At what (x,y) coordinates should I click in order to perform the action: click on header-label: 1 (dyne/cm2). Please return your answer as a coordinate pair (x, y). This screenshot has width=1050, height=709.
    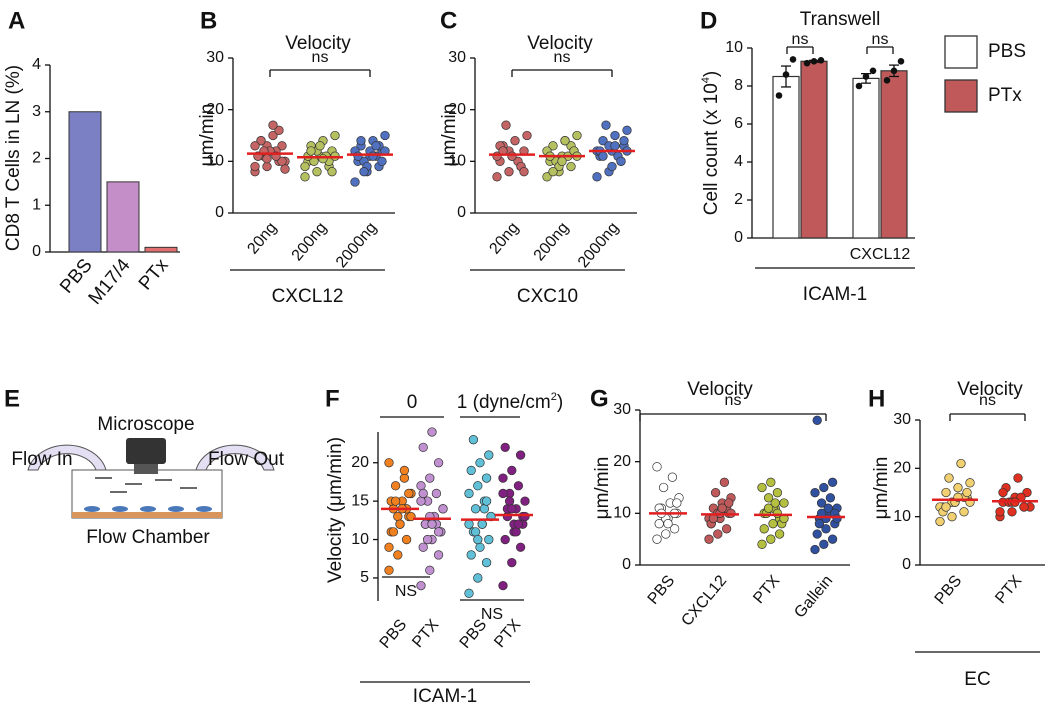
    Looking at the image, I should click on (510, 402).